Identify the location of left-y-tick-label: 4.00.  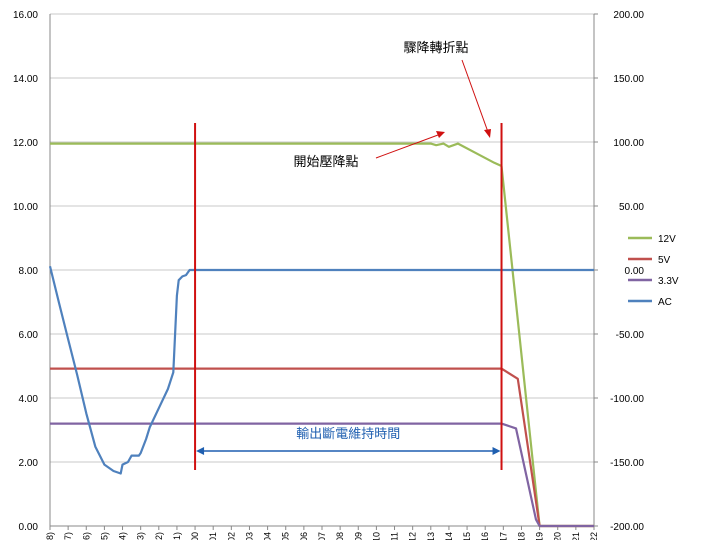
(29, 399).